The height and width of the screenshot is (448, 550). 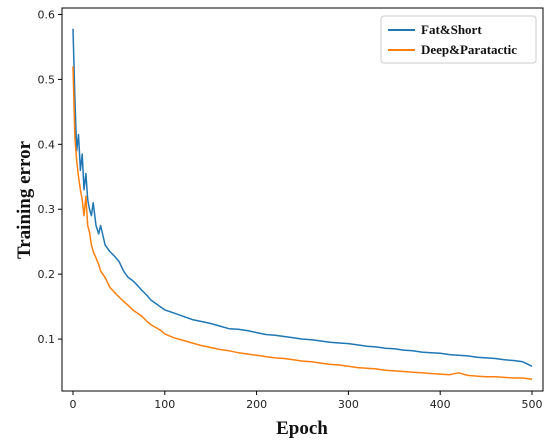 What do you see at coordinates (531, 404) in the screenshot?
I see `x-tick-label: 500` at bounding box center [531, 404].